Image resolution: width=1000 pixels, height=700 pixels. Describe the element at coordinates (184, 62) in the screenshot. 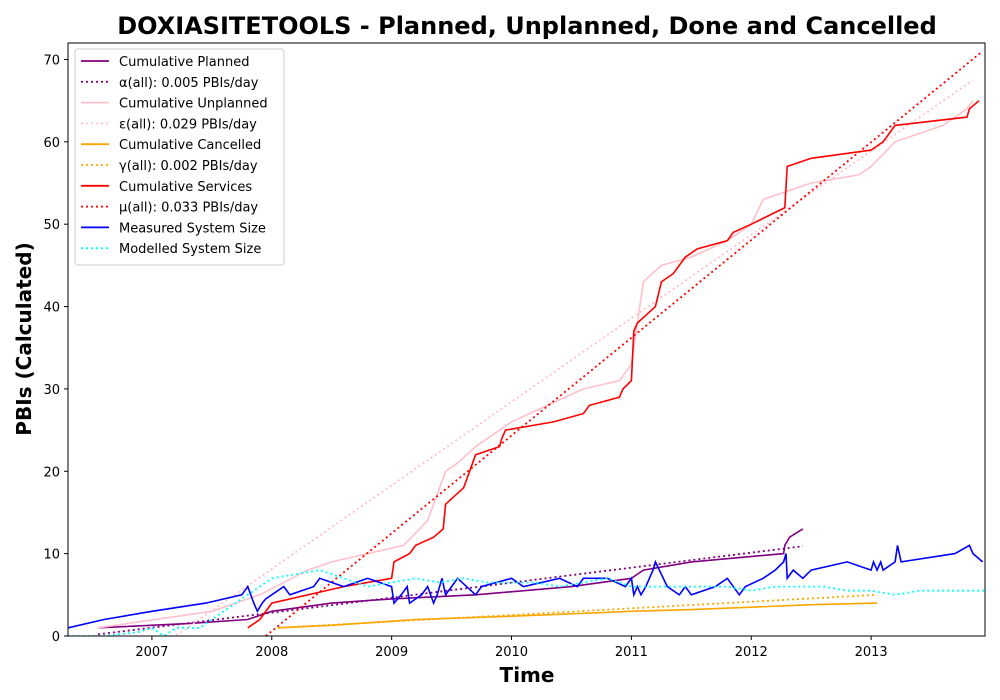

I see `legend-label-0: Cumulative Planned` at that location.